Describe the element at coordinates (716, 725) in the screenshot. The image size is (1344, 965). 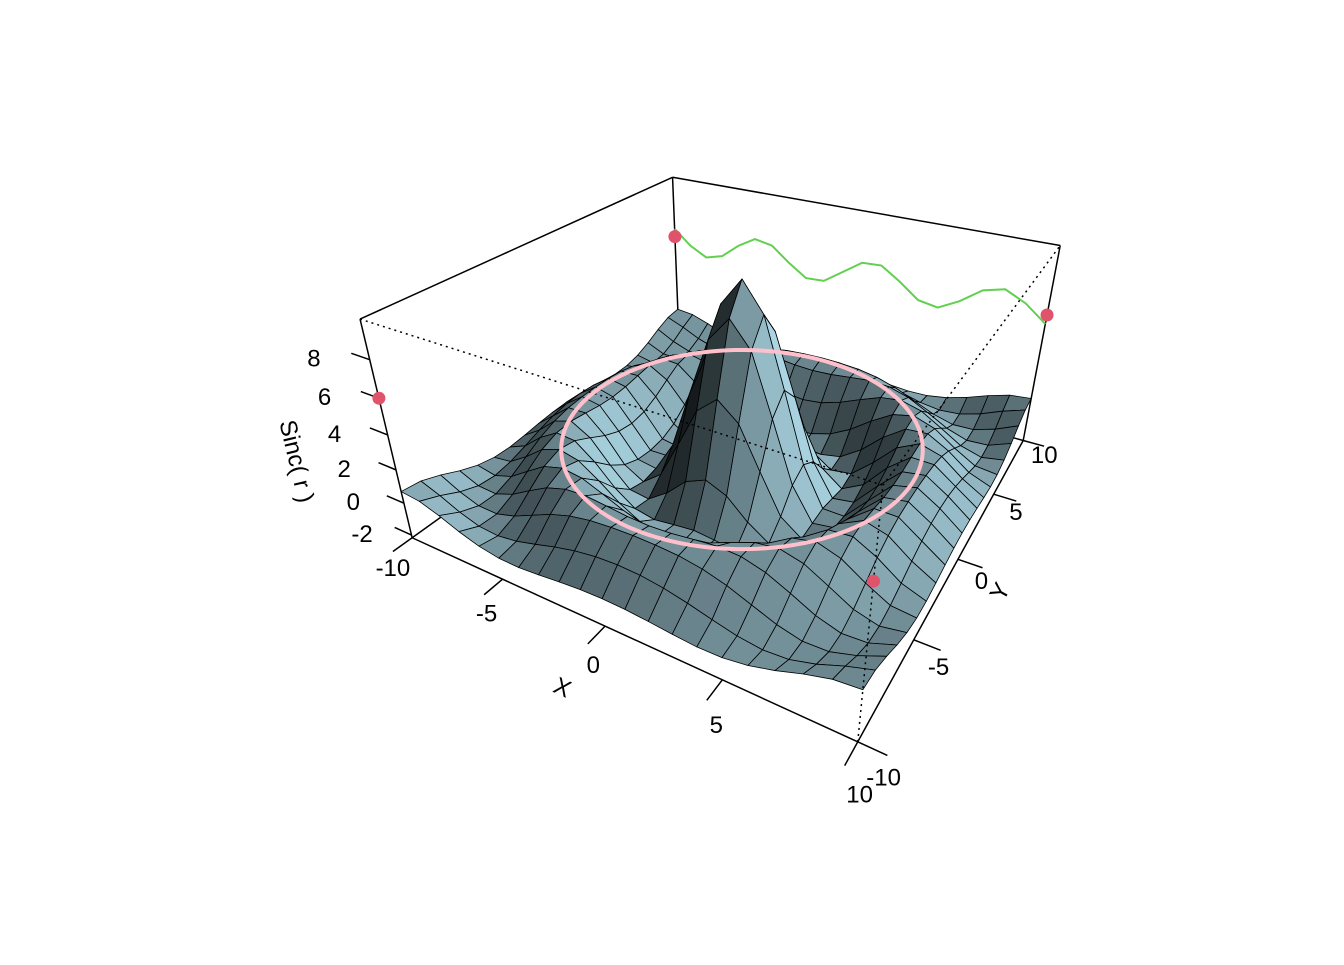
I see `x-tick-label: 5` at that location.